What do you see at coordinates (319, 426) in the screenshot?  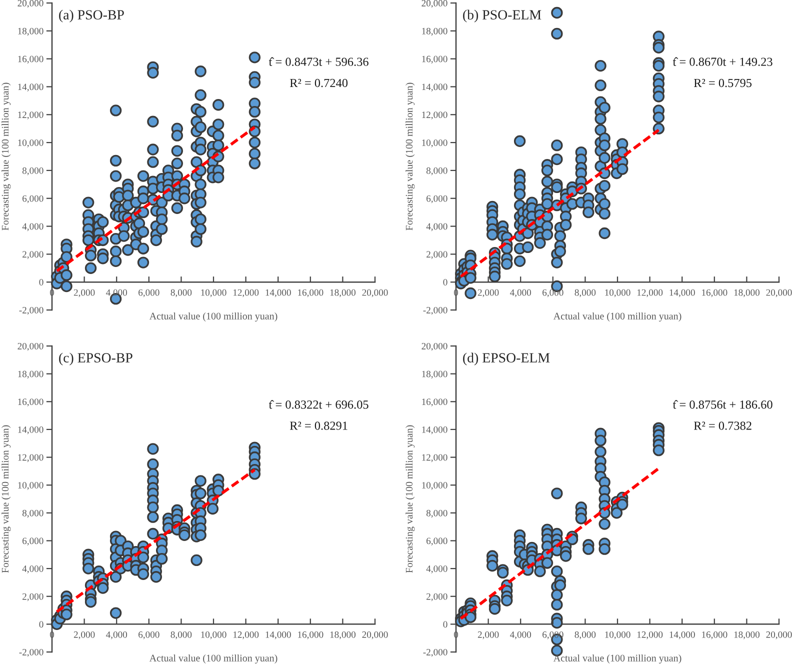 I see `annotation: R² = 0.8291` at bounding box center [319, 426].